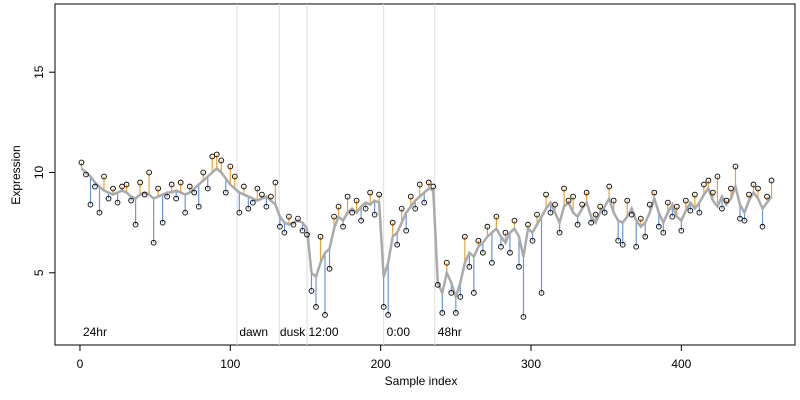 The image size is (800, 400). What do you see at coordinates (531, 364) in the screenshot?
I see `x-tick-label: 300` at bounding box center [531, 364].